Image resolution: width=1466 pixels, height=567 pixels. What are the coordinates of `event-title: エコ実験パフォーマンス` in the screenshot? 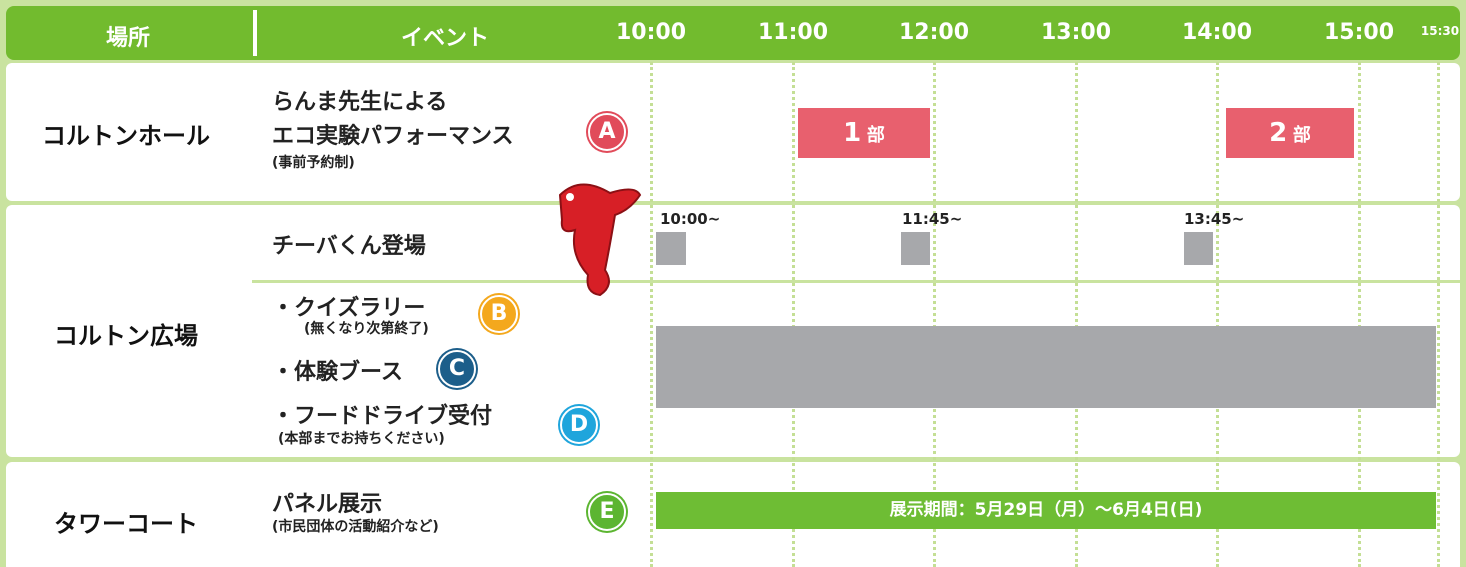 It's located at (393, 136).